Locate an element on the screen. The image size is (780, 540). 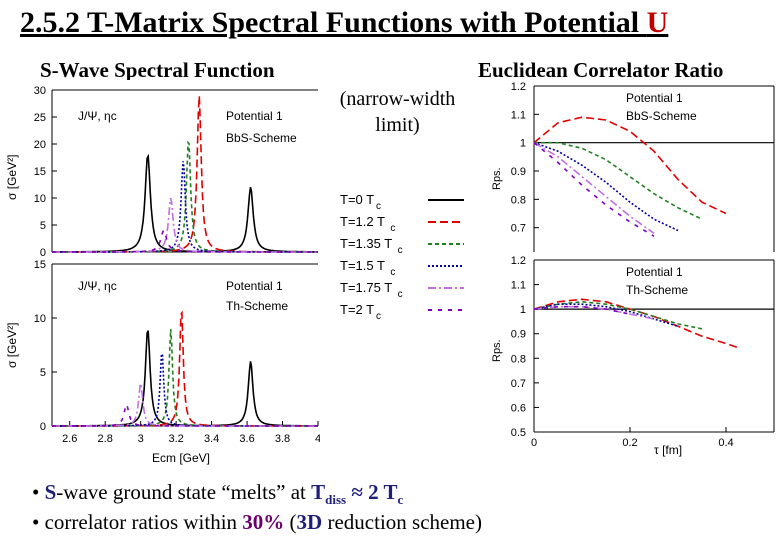
title-u: U is located at coordinates (657, 22).